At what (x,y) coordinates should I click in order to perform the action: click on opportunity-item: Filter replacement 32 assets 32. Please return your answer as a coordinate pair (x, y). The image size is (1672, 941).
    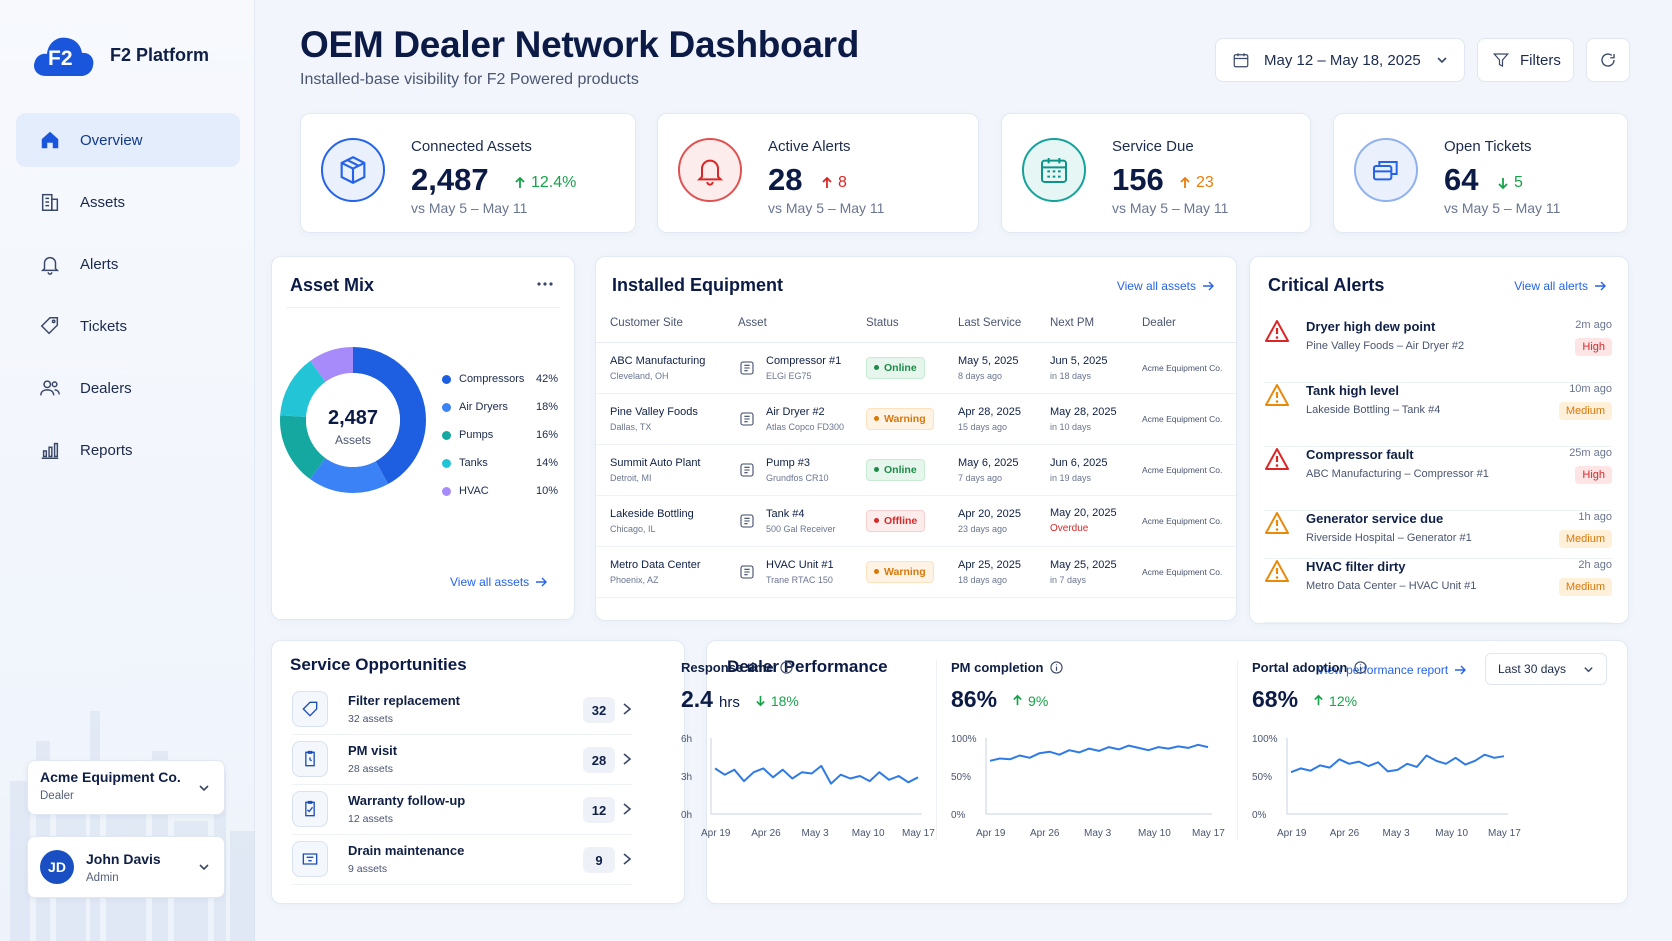
    Looking at the image, I should click on (462, 711).